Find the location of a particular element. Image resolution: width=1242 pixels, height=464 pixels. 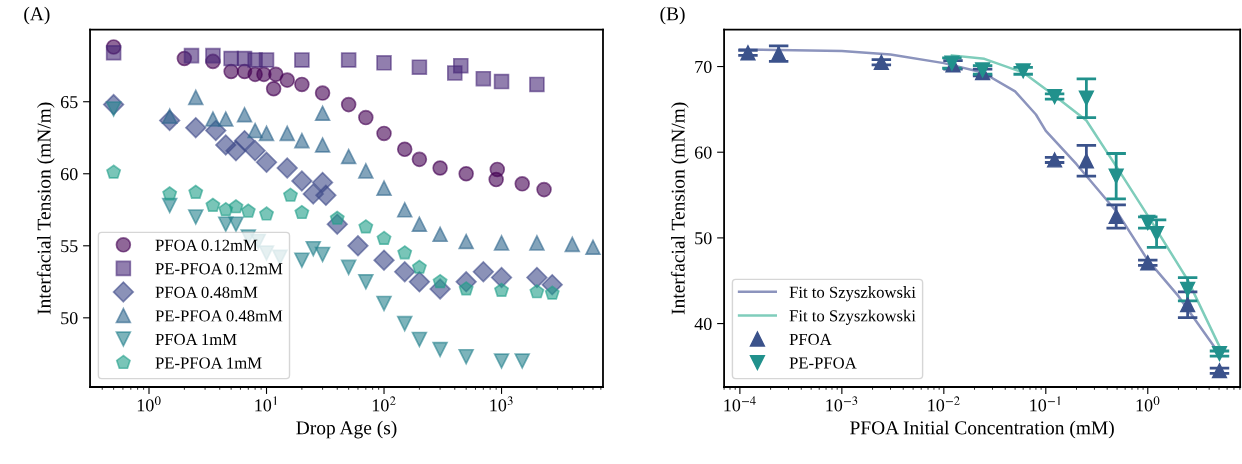

legend-label: PE-PFOA 0.48mM is located at coordinates (219, 316).